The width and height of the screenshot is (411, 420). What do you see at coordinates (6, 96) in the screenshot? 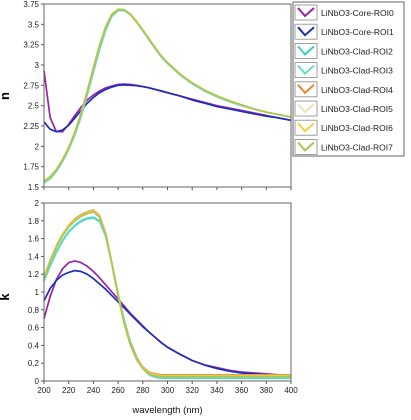
I see `n-axis-title: n` at bounding box center [6, 96].